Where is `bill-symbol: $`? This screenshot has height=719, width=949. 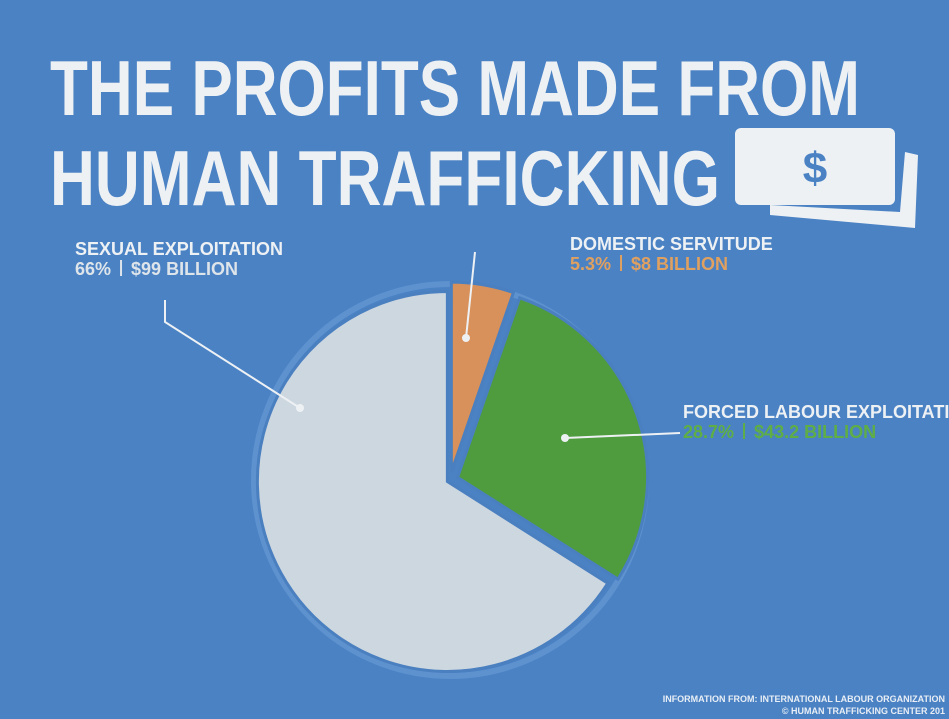
bill-symbol: $ is located at coordinates (815, 168).